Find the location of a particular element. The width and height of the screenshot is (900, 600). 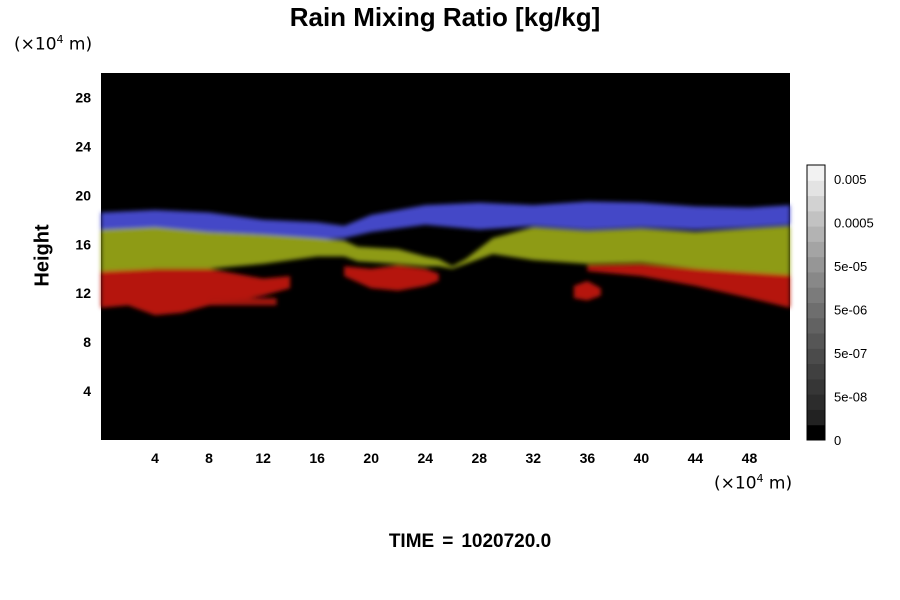

x-tick-labels: 4 8 12 16 20 24 28 32 36 40 44 48 is located at coordinates (454, 458).